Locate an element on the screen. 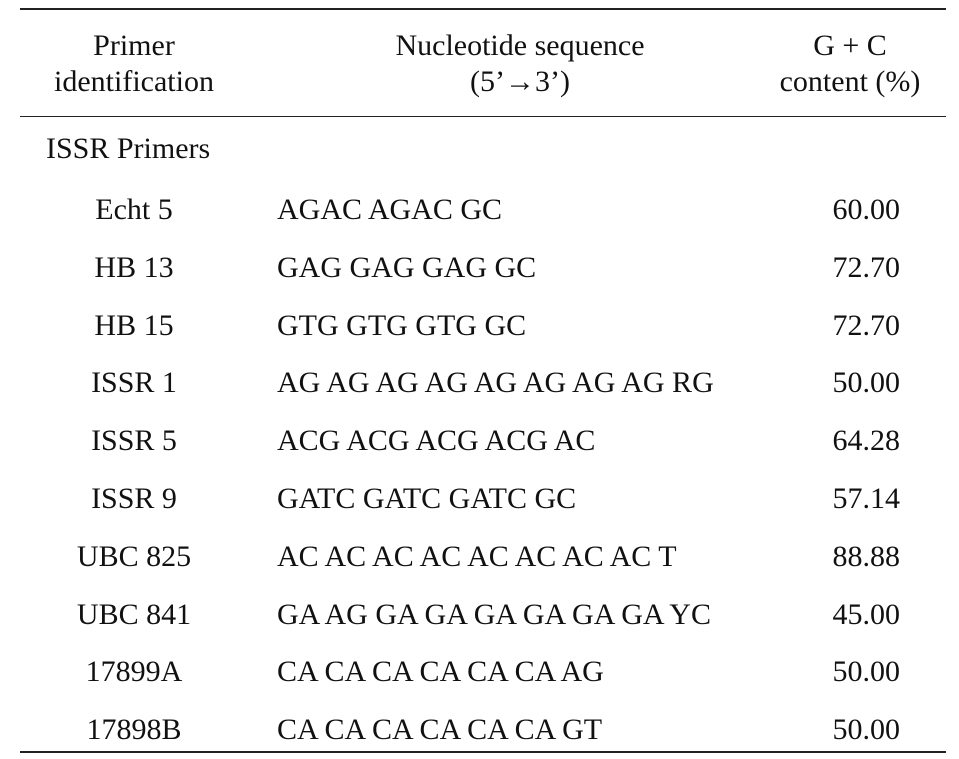 The image size is (959, 759). top-rule is located at coordinates (483, 9).